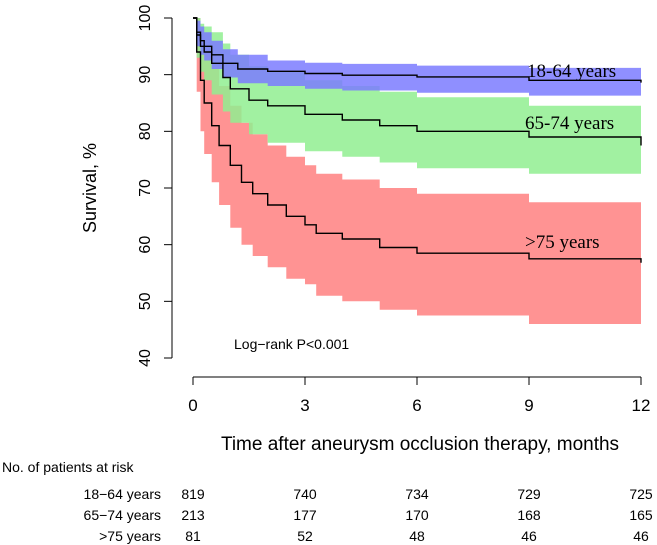 Image resolution: width=657 pixels, height=545 pixels. I want to click on y-tick-label: 60, so click(145, 245).